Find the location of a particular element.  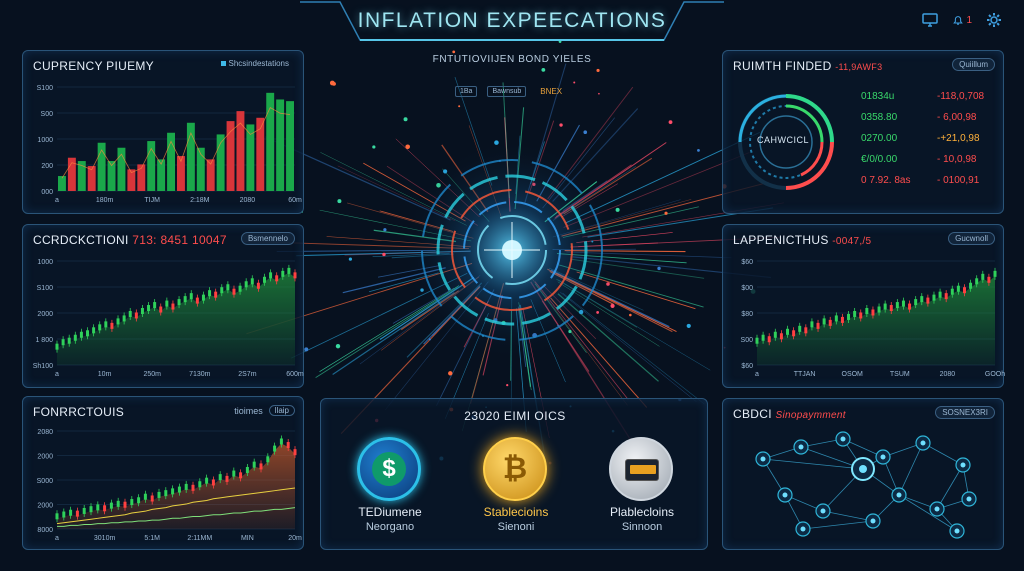

x-tick-label: TIJM is located at coordinates (152, 200).